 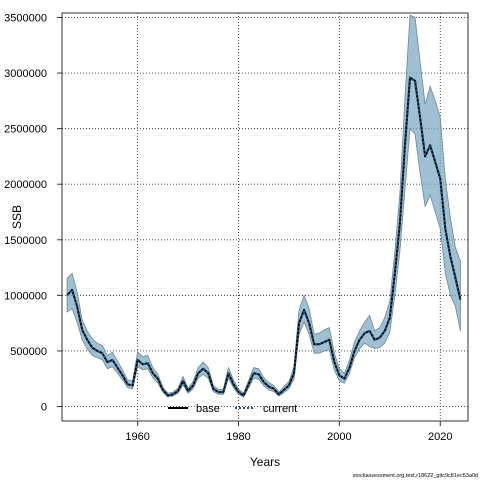 I want to click on y-tick-label: 2500000, so click(x=25, y=130).